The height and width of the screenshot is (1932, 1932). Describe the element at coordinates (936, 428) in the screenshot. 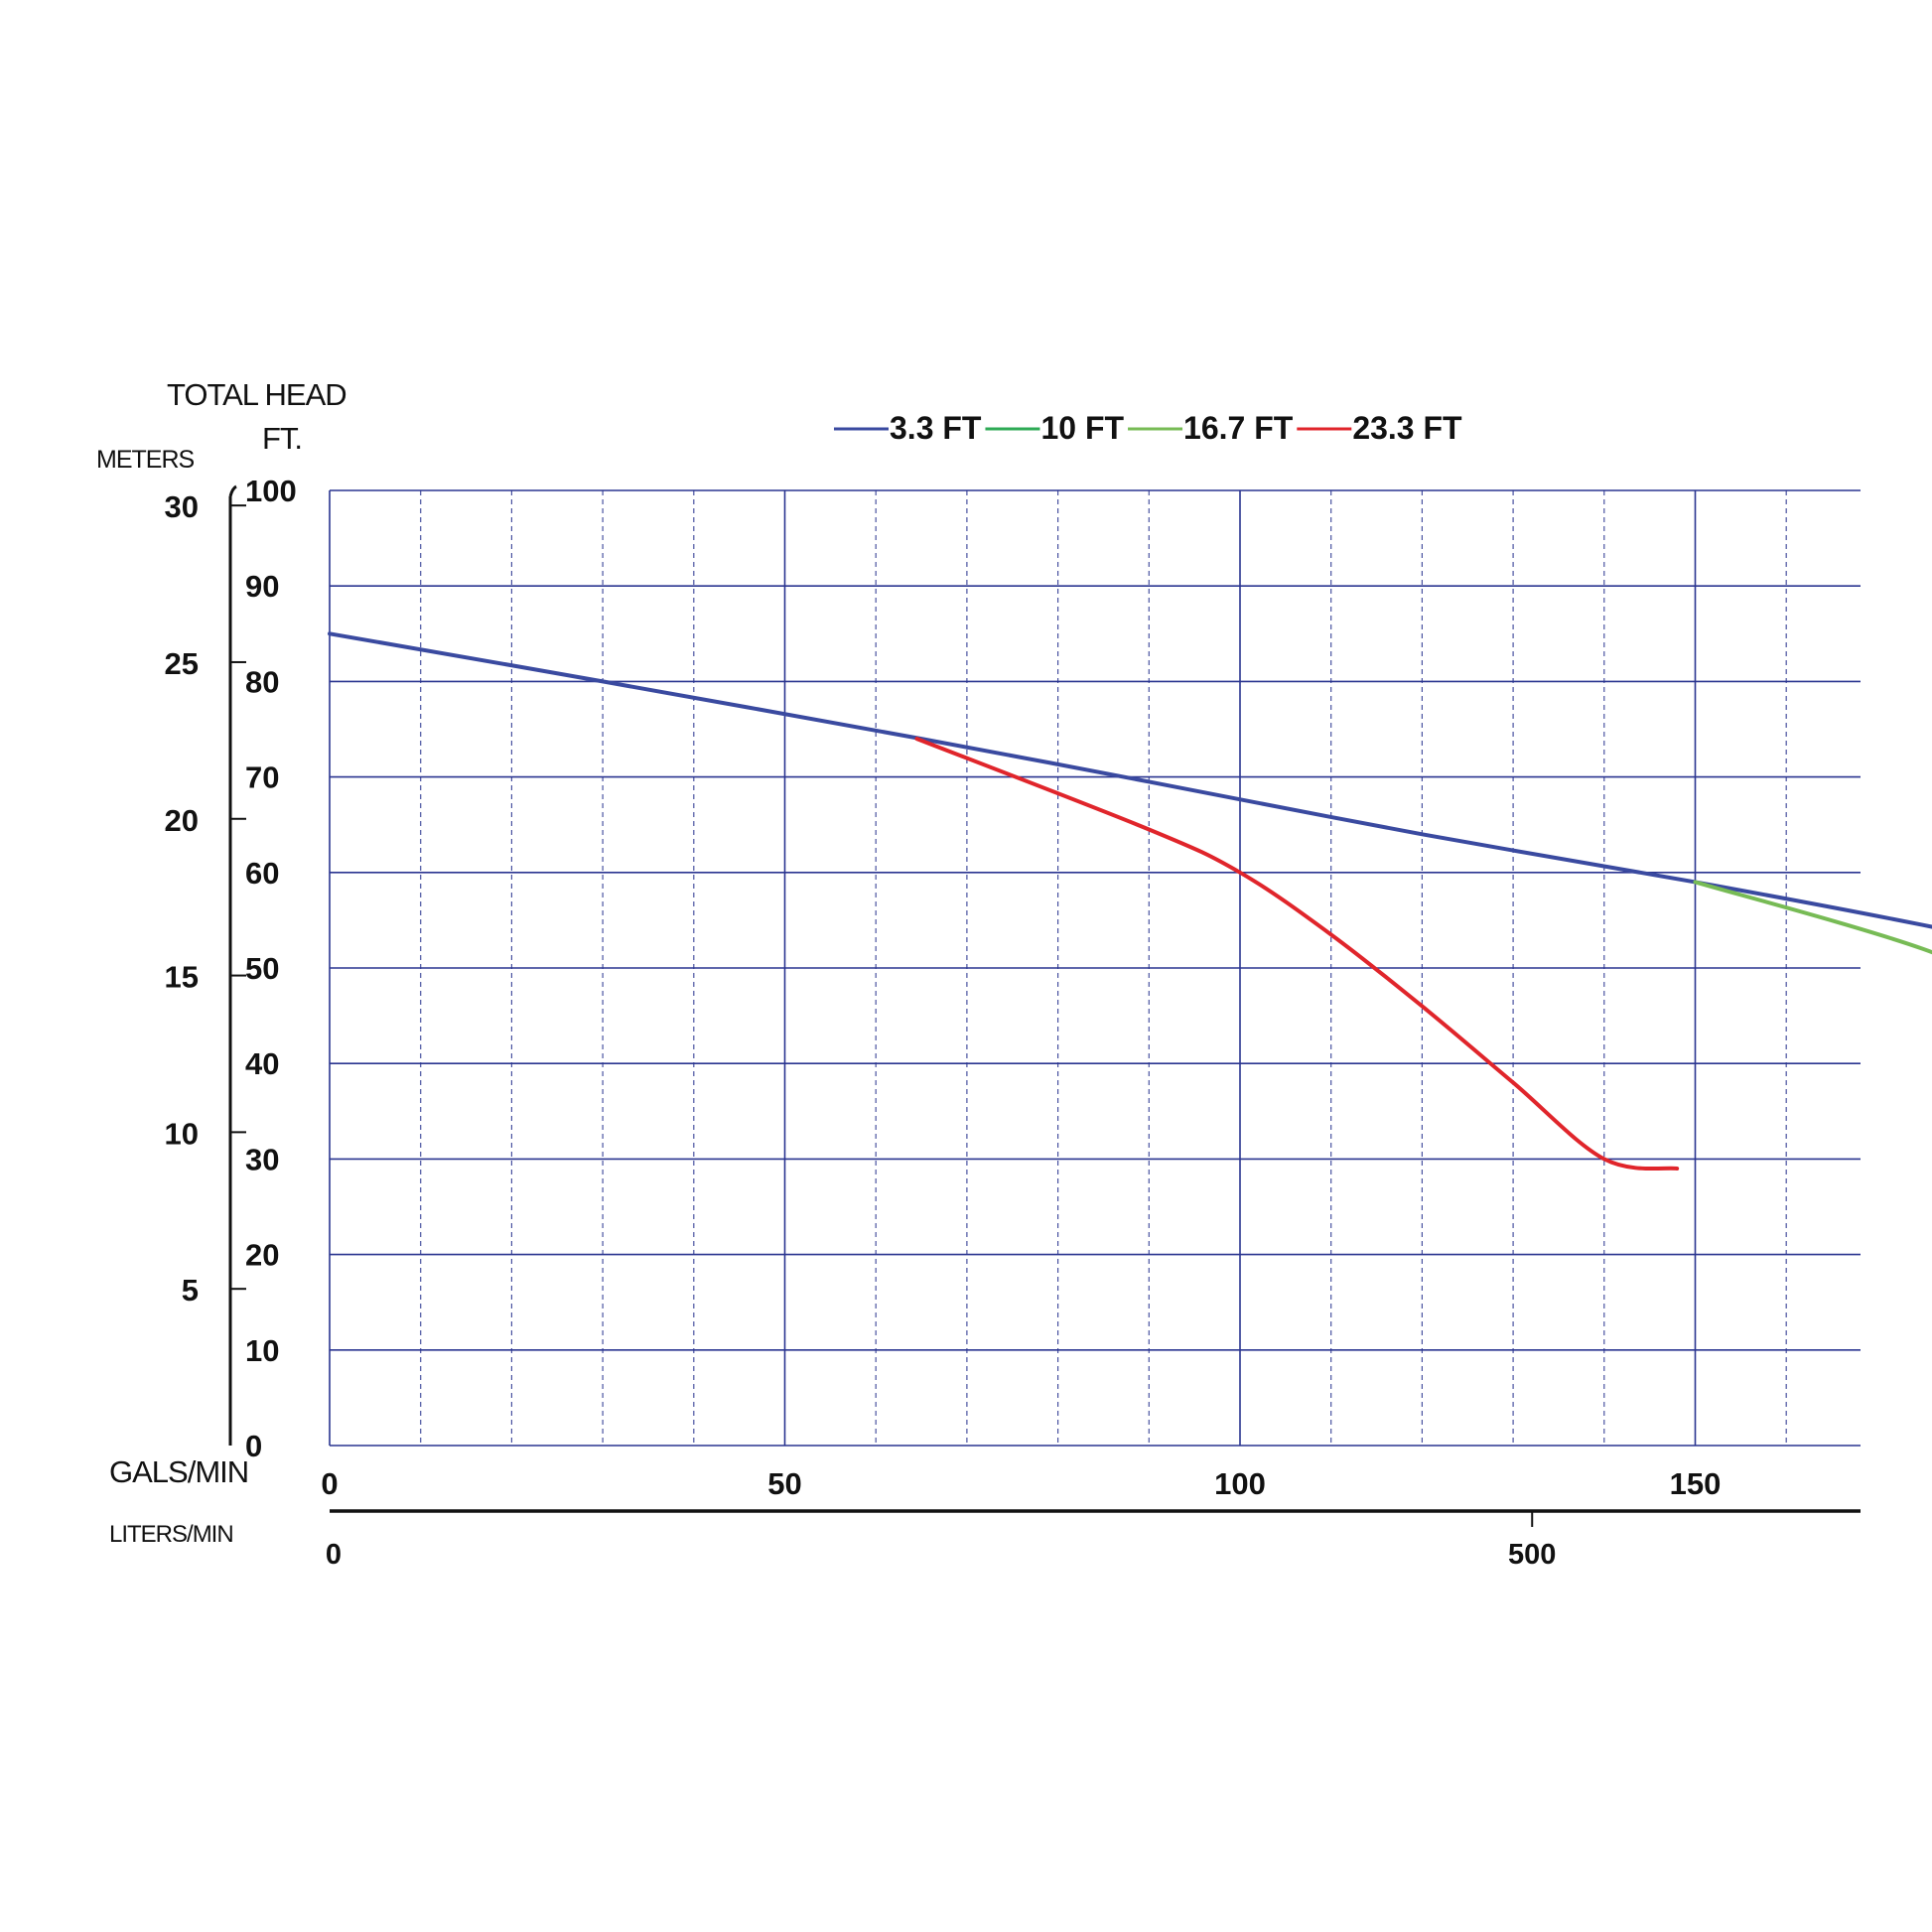

I see `legend-label: 3.3 FT` at that location.